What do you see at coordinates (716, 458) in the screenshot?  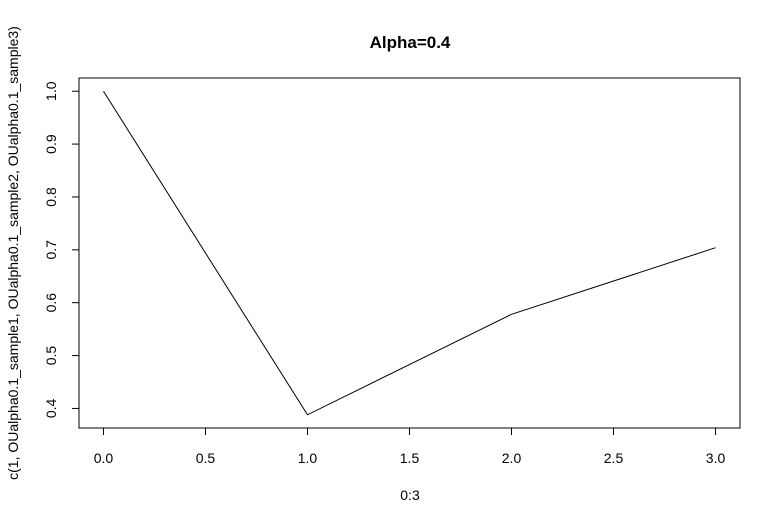 I see `x-tick-label: 3.0` at bounding box center [716, 458].